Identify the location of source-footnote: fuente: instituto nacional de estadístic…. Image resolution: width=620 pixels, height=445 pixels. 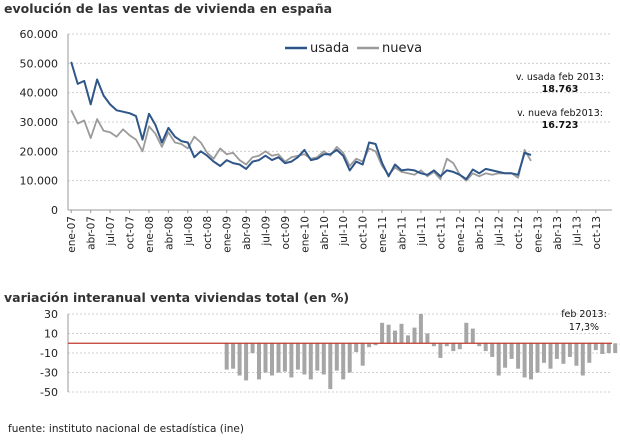
(126, 429).